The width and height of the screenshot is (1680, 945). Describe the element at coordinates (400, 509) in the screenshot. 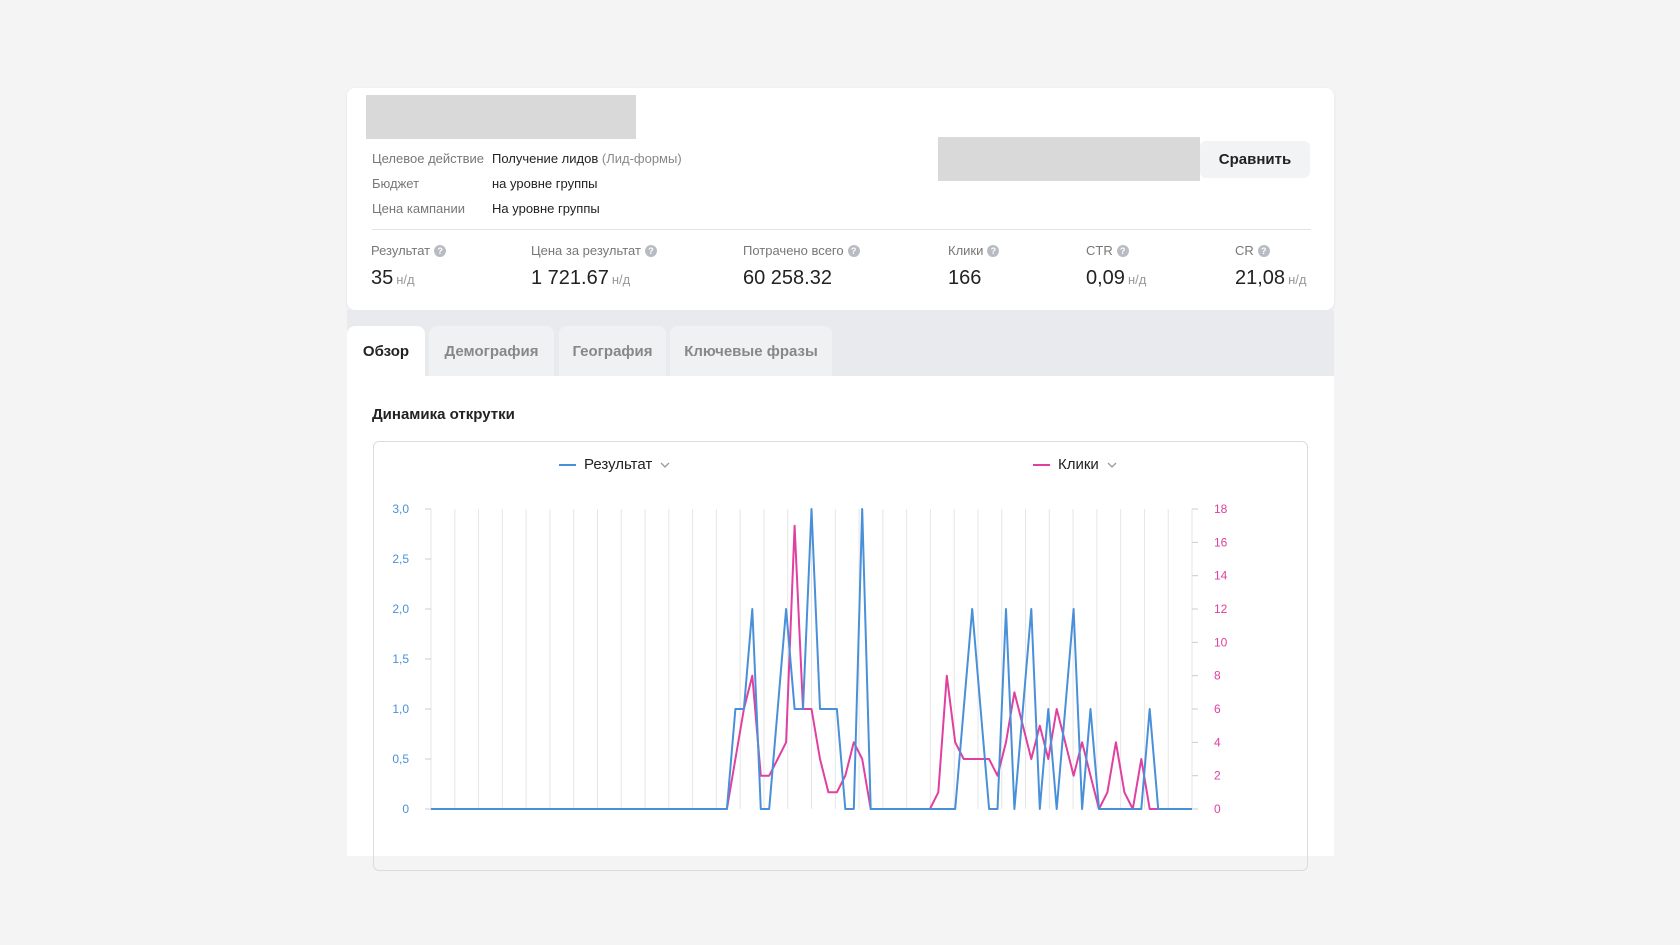

I see `y-tick-label-left: 3,0` at that location.